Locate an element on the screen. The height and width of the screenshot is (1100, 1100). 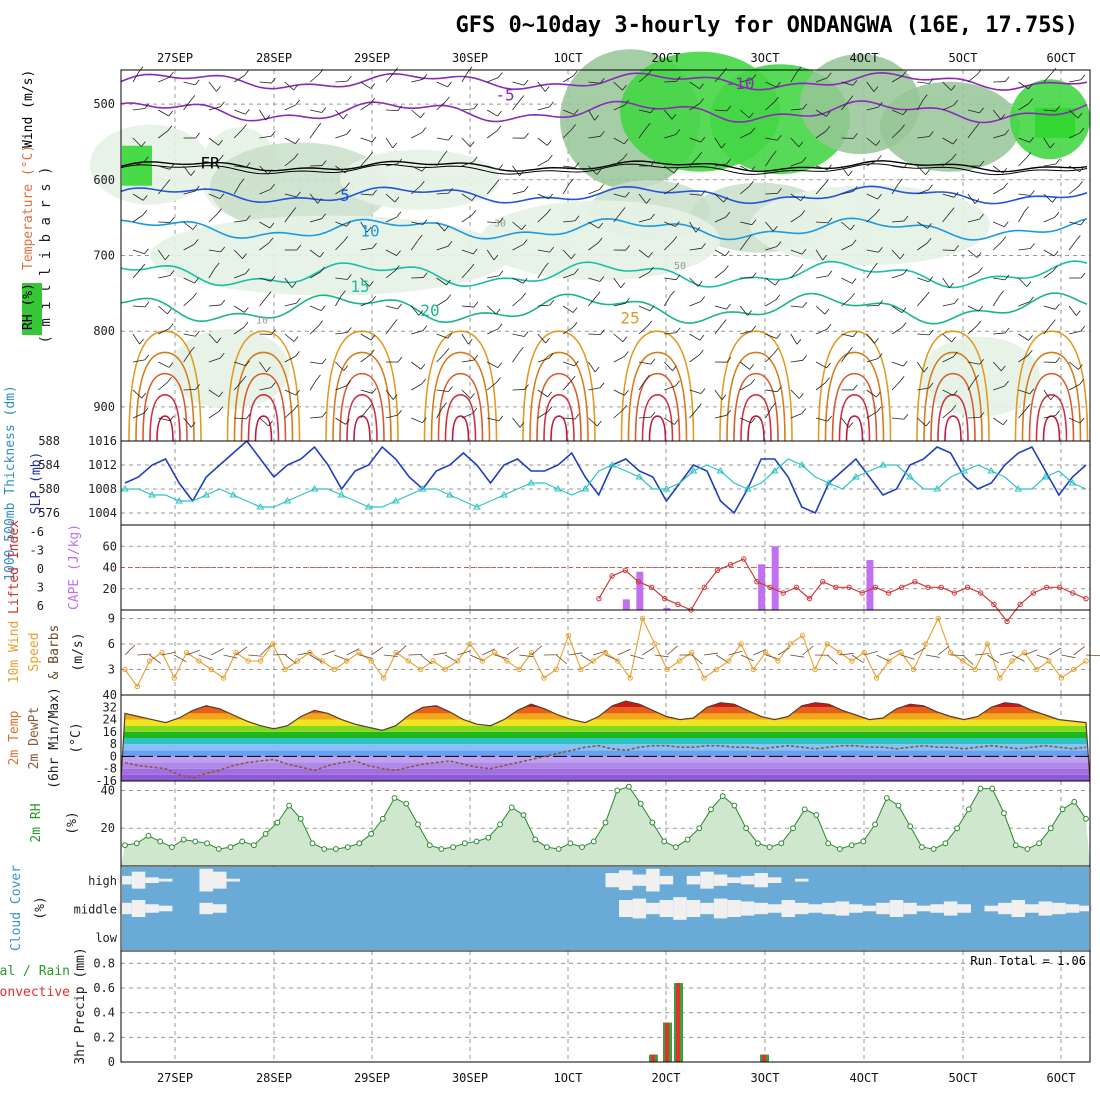
cape-tick-label: 40 is located at coordinates (110, 568).